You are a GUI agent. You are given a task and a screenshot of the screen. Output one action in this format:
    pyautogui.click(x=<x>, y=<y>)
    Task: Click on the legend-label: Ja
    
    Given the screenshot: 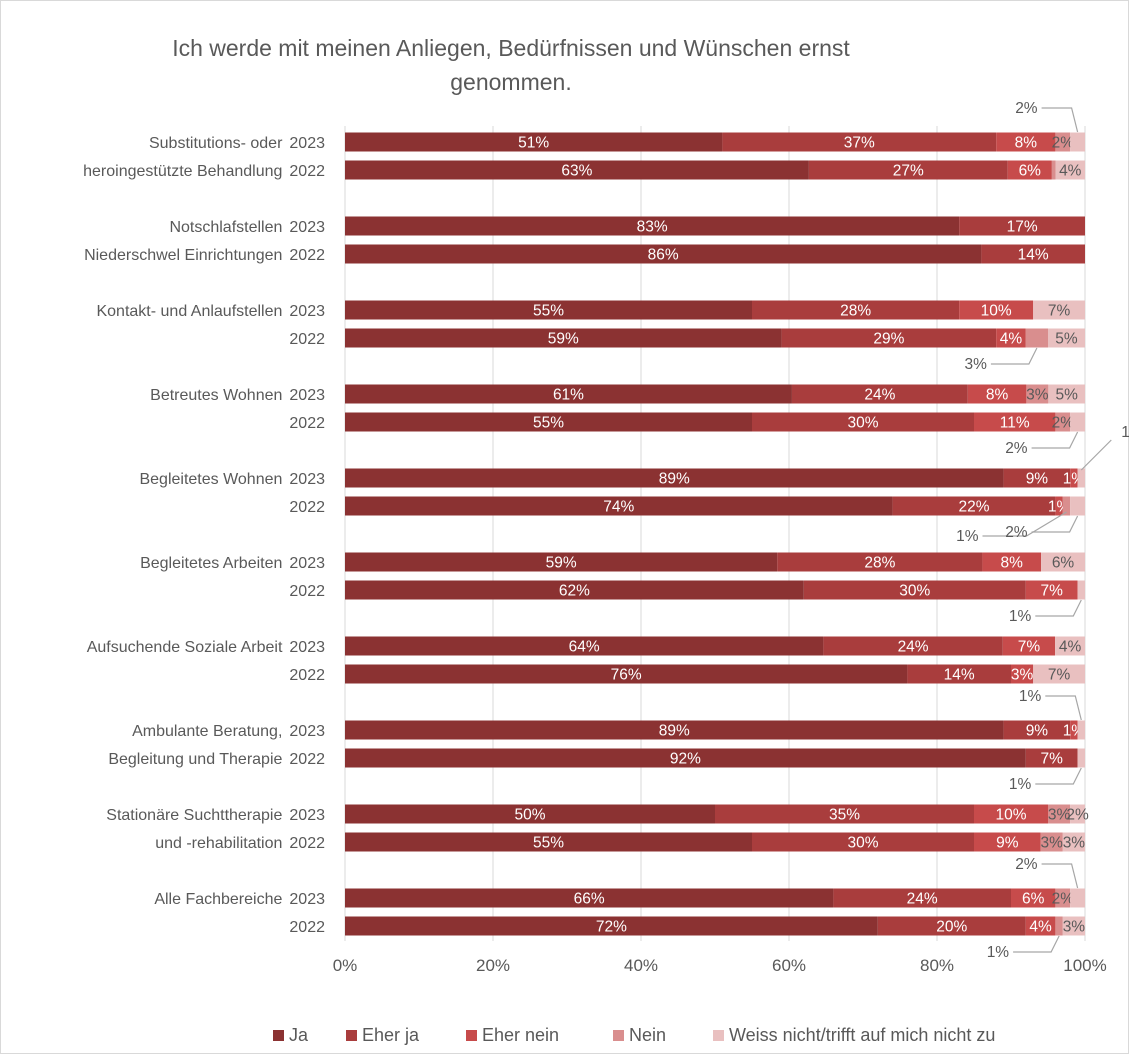 What is the action you would take?
    pyautogui.click(x=299, y=1035)
    